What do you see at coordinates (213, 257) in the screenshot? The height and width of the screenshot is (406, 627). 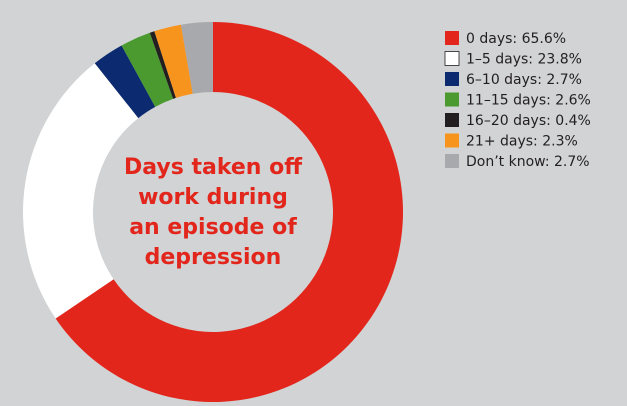 I see `chart-title: depression` at bounding box center [213, 257].